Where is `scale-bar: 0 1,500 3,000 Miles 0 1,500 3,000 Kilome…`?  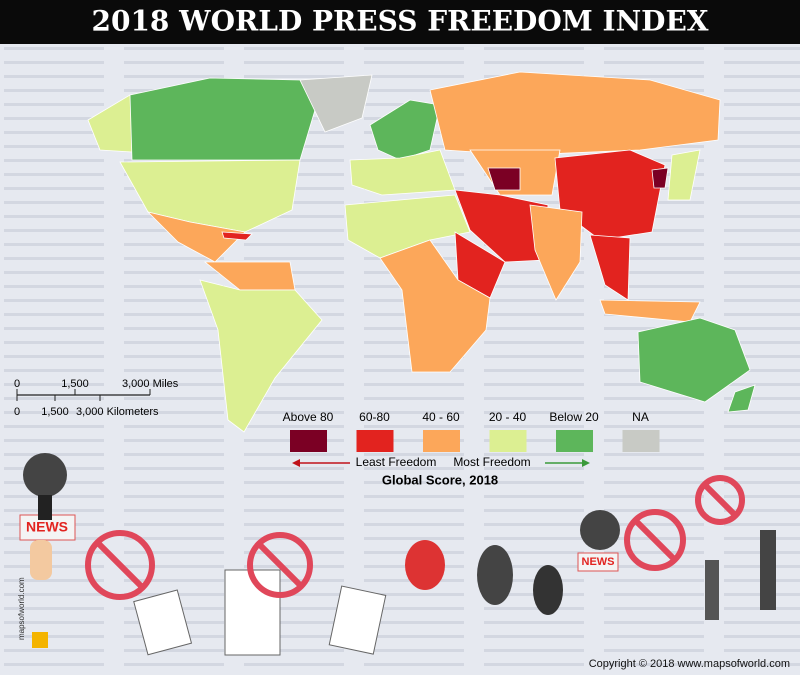
scale-bar: 0 1,500 3,000 Miles 0 1,500 3,000 Kilome… is located at coordinates (96, 398).